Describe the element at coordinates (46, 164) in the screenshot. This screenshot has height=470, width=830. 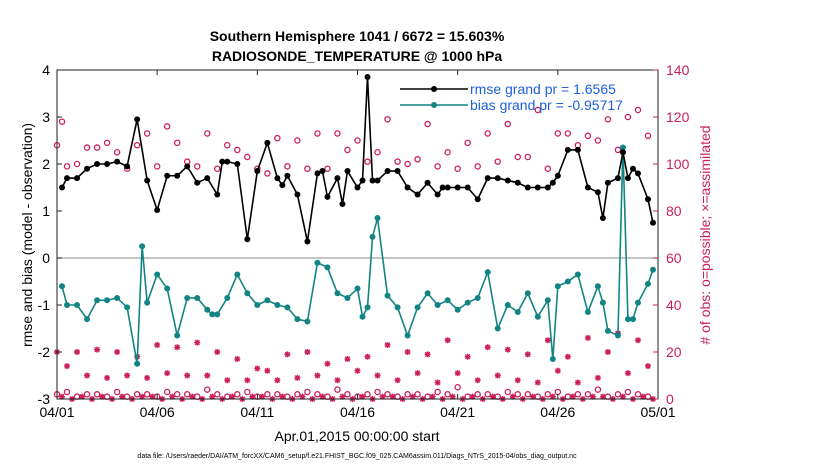
I see `y-tick-label-left: 2` at that location.